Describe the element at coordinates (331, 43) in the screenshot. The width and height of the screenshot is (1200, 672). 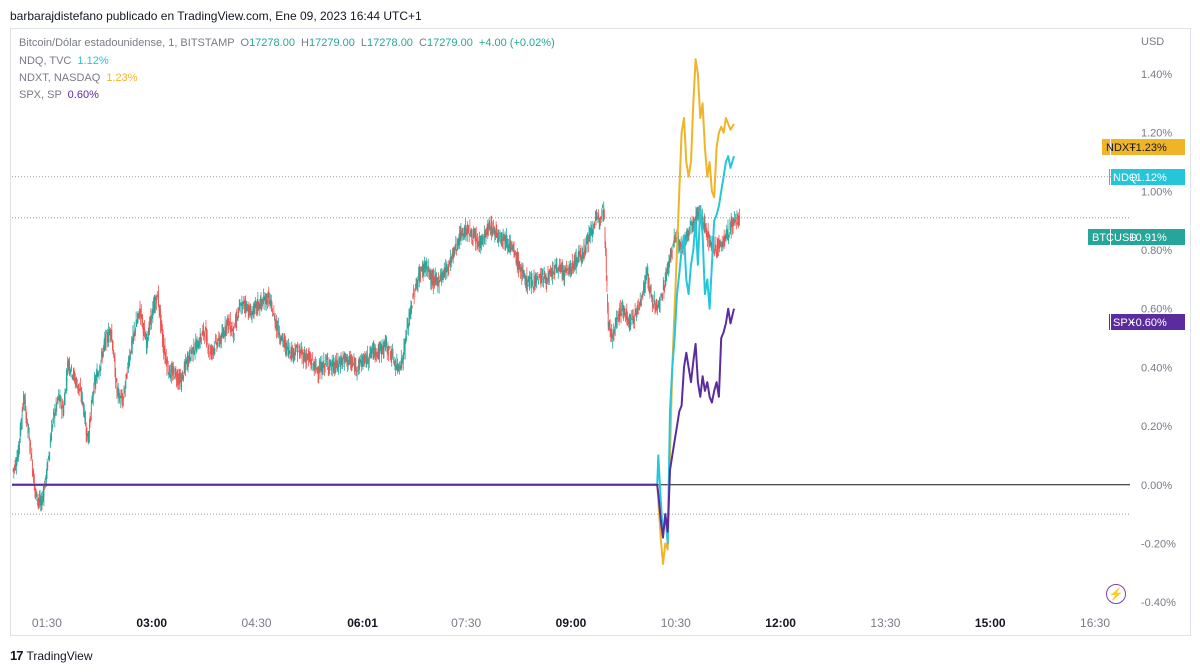
I see `high-value: 17279.00` at that location.